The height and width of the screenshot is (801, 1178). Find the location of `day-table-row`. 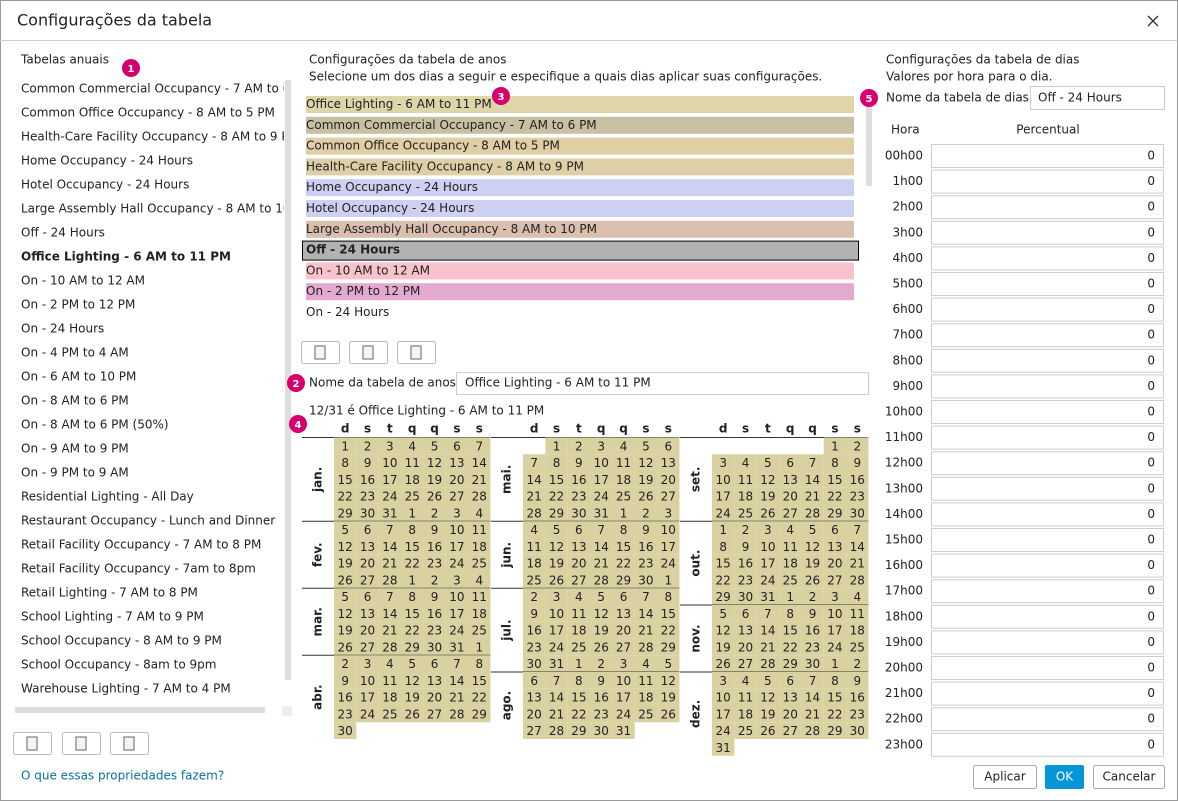

day-table-row is located at coordinates (580, 188).